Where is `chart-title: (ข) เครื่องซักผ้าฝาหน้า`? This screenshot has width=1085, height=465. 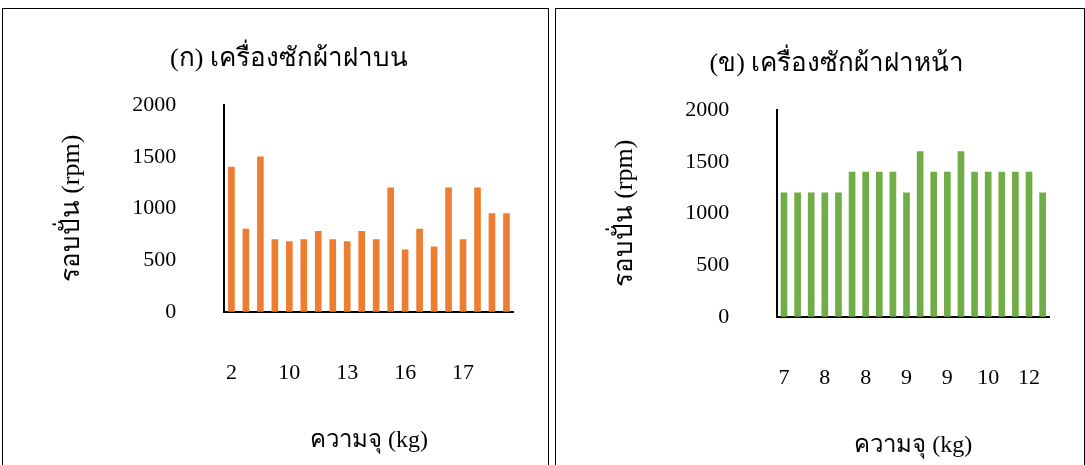 chart-title: (ข) เครื่องซักผ้าฝาหน้า is located at coordinates (837, 61).